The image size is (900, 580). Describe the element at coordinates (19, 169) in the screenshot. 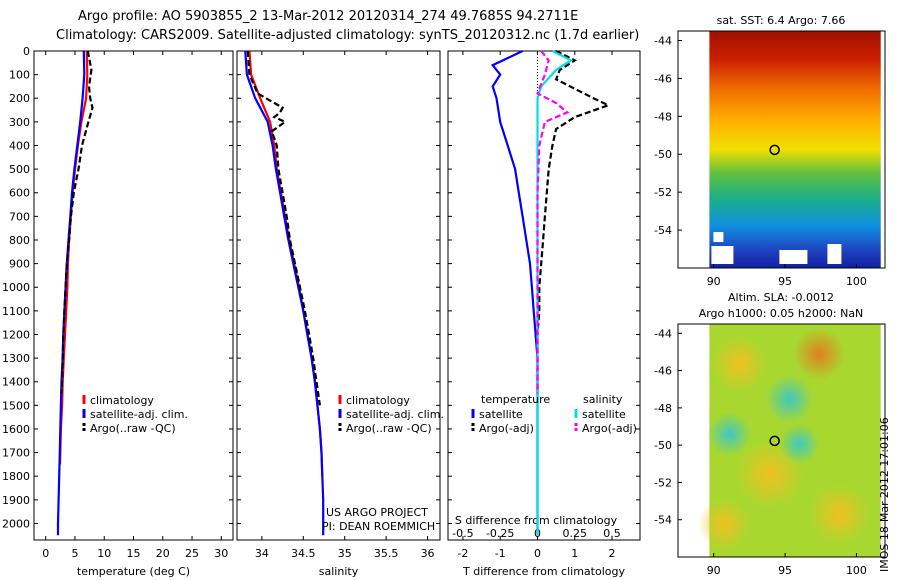

I see `depth-tick-label: 500` at that location.